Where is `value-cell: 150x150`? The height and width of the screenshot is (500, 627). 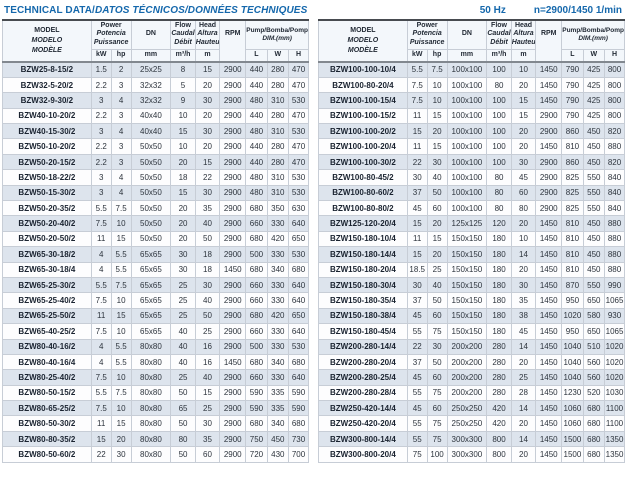 value-cell: 150x150 is located at coordinates (467, 285).